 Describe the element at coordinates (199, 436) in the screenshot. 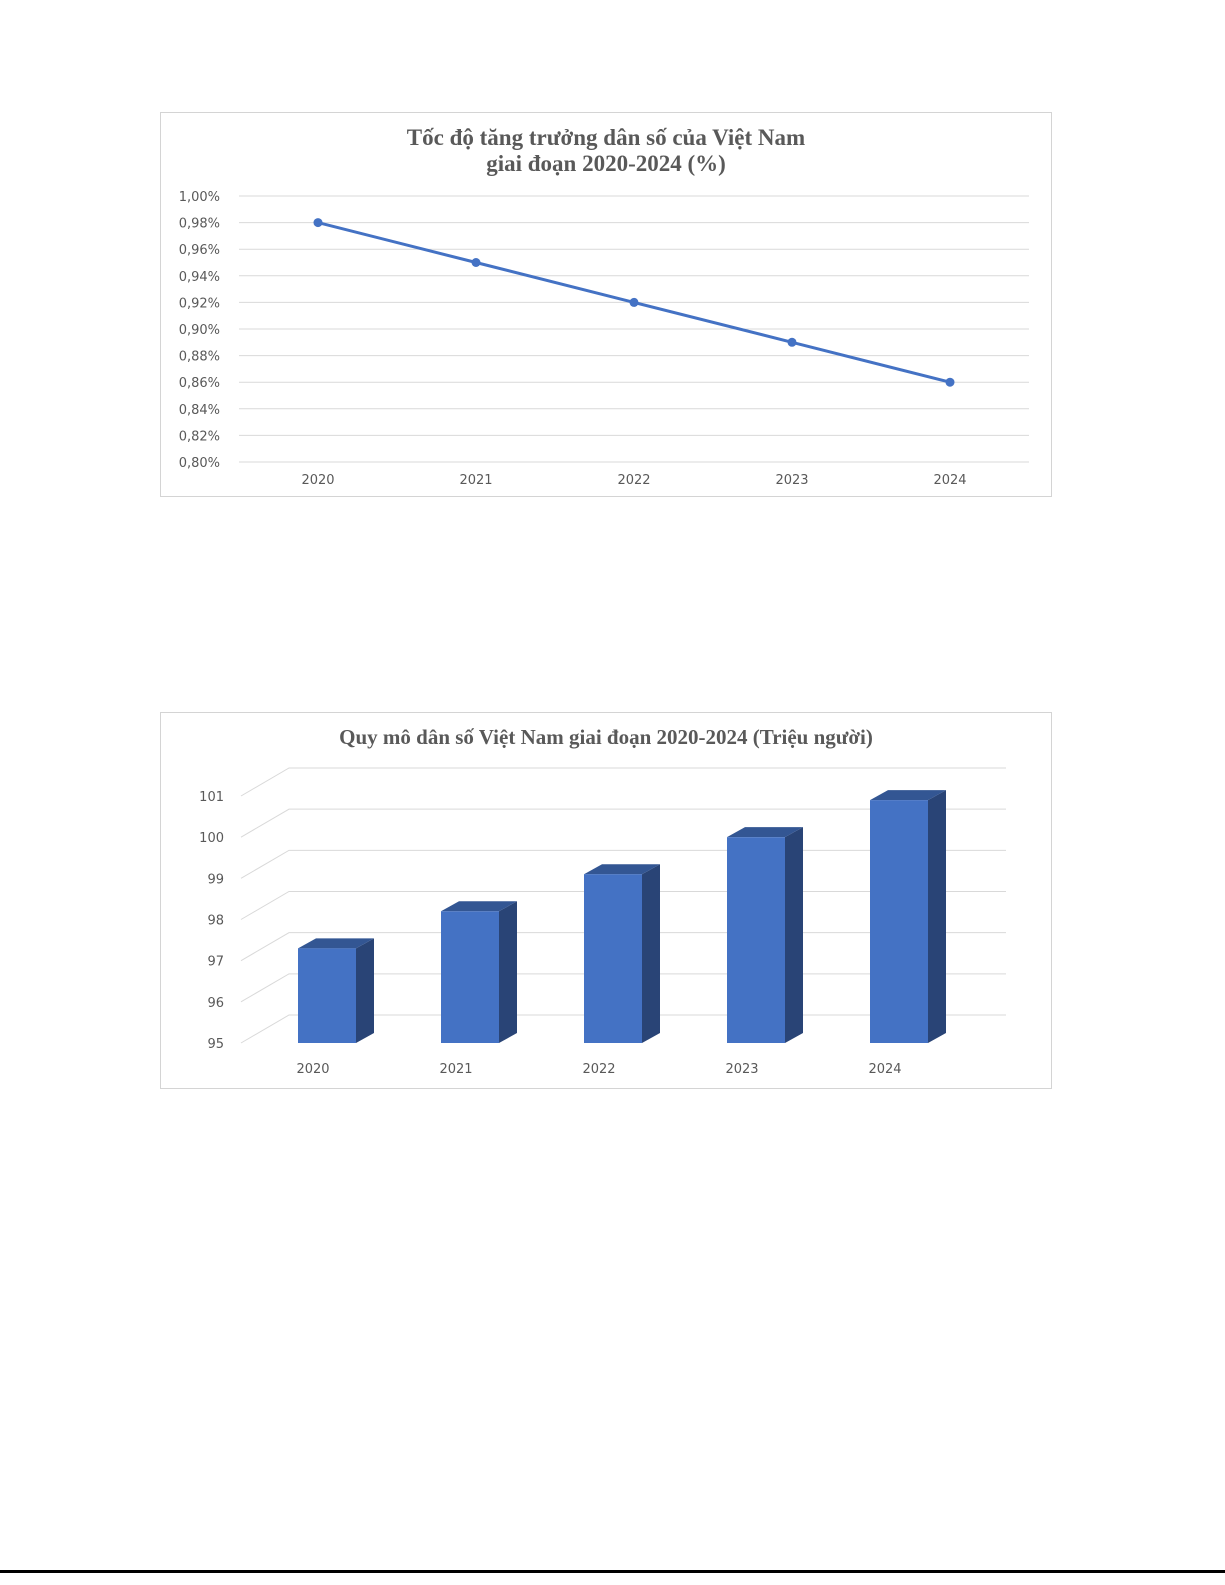

I see `y-tick-label: 0,82%` at that location.